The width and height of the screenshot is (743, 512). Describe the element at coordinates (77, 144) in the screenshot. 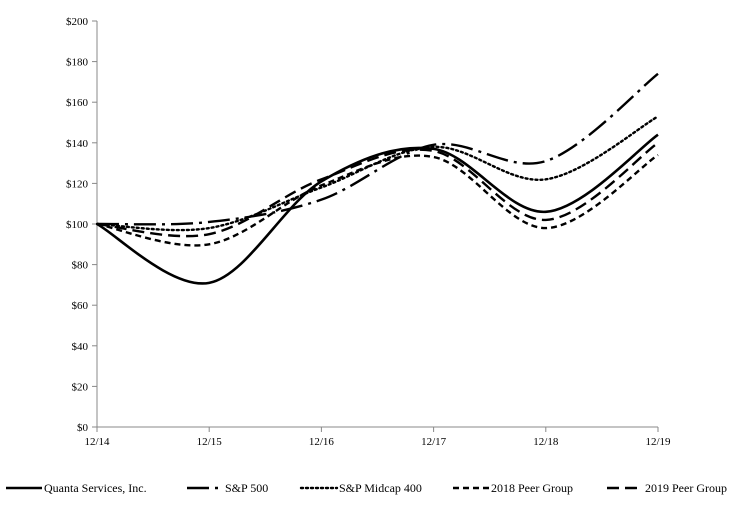

I see `y-tick-label: $140` at that location.